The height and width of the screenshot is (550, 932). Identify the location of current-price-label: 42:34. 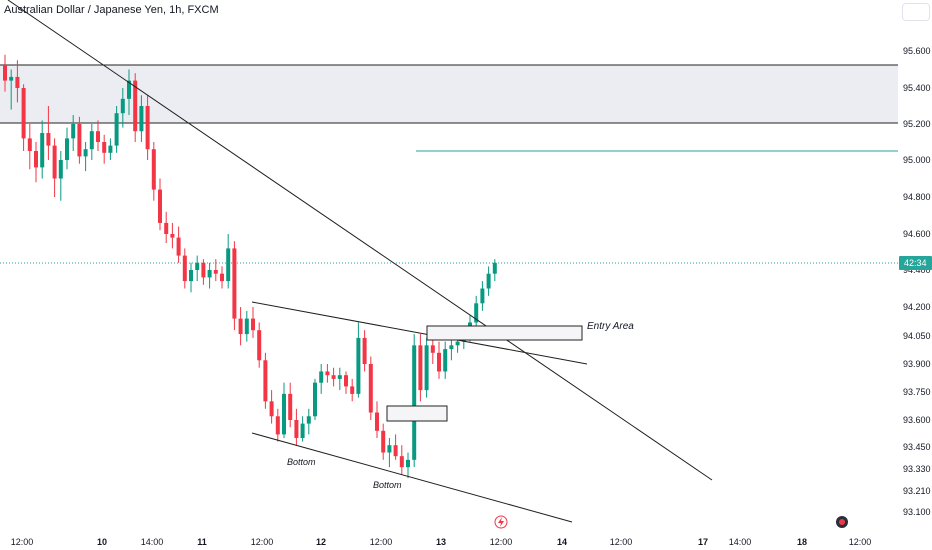
(915, 263).